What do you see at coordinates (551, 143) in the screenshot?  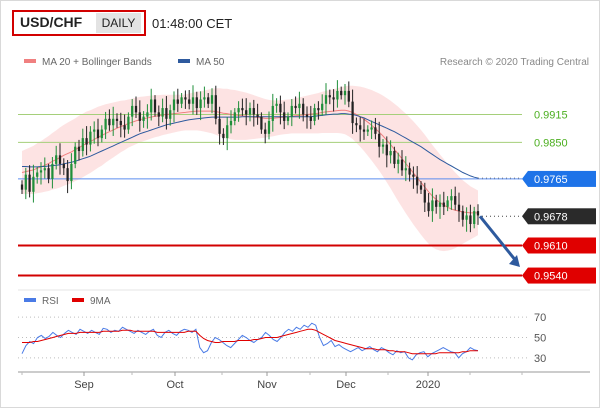 I see `level-label-1: 0.9850` at bounding box center [551, 143].